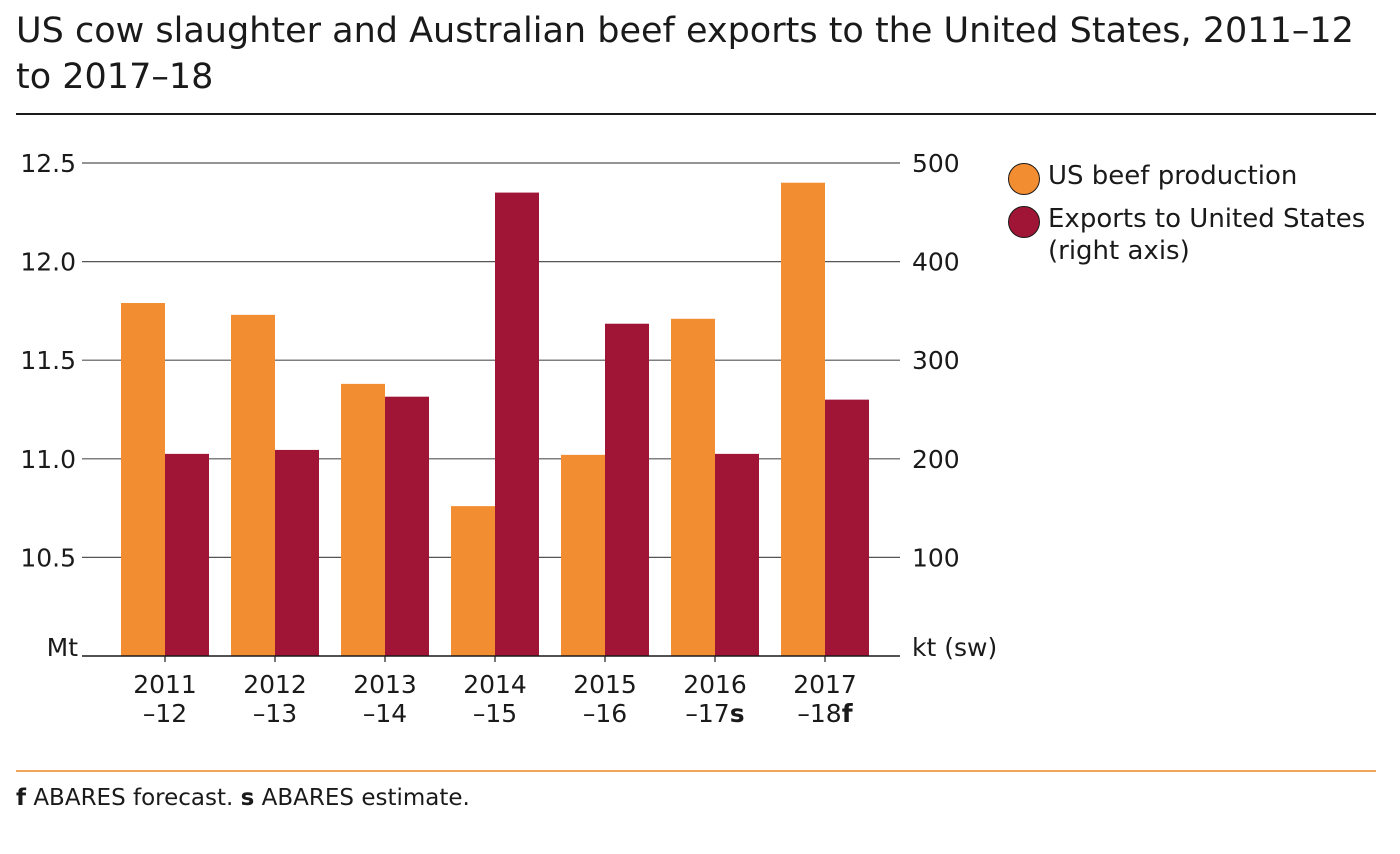 The image size is (1400, 854). What do you see at coordinates (21, 798) in the screenshot?
I see `footnote-f-marker: f` at bounding box center [21, 798].